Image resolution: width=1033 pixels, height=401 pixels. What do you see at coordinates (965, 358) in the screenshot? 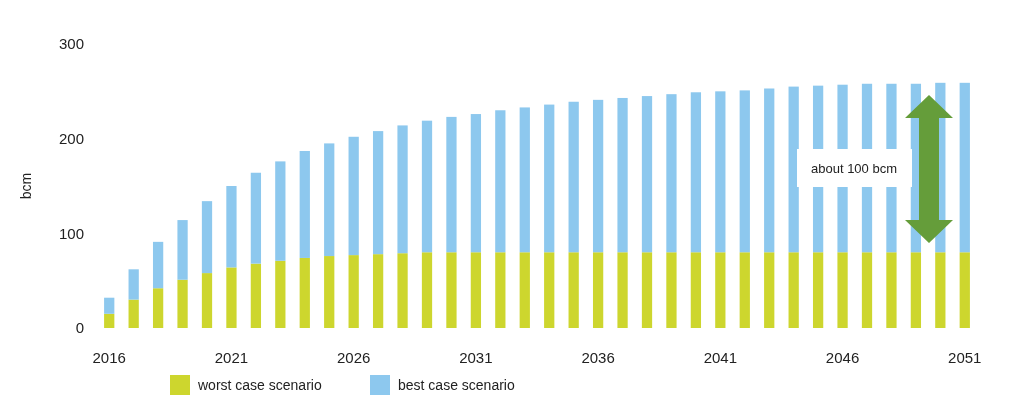
I see `x-tick-label: 2051` at bounding box center [965, 358].